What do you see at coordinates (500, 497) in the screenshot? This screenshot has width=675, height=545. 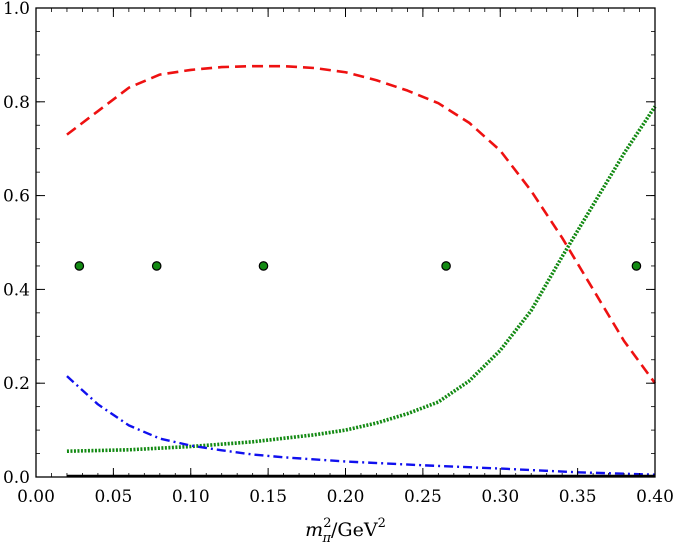 I see `x-tick-label: 0.30` at bounding box center [500, 497].